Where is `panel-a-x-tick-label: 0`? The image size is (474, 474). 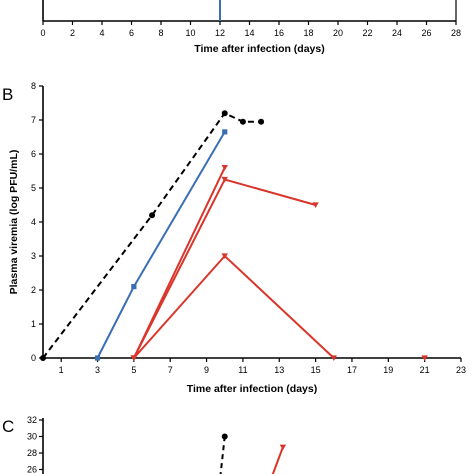 panel-a-x-tick-label: 0 is located at coordinates (42, 33).